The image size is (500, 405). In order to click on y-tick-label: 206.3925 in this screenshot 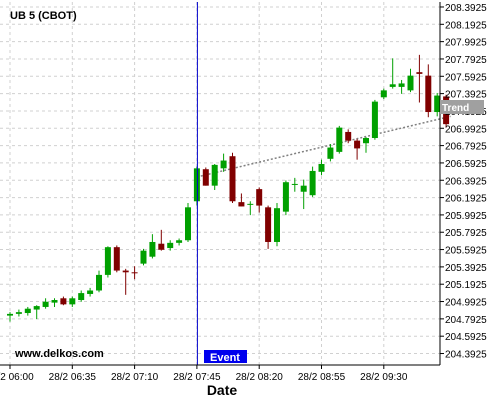, I will do `click(466, 181)`.